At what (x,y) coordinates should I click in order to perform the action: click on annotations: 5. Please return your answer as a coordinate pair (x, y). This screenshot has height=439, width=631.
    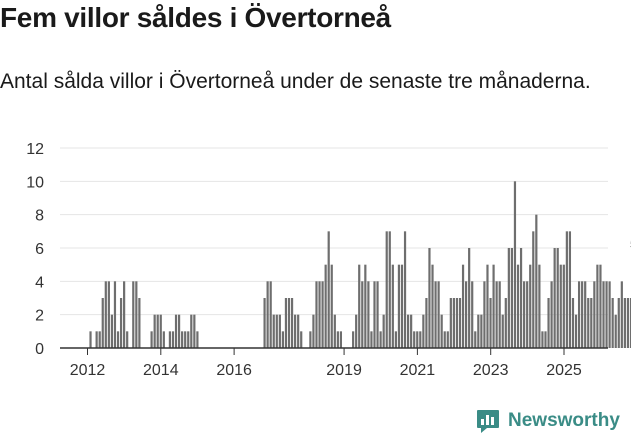
    Looking at the image, I should click on (630, 244).